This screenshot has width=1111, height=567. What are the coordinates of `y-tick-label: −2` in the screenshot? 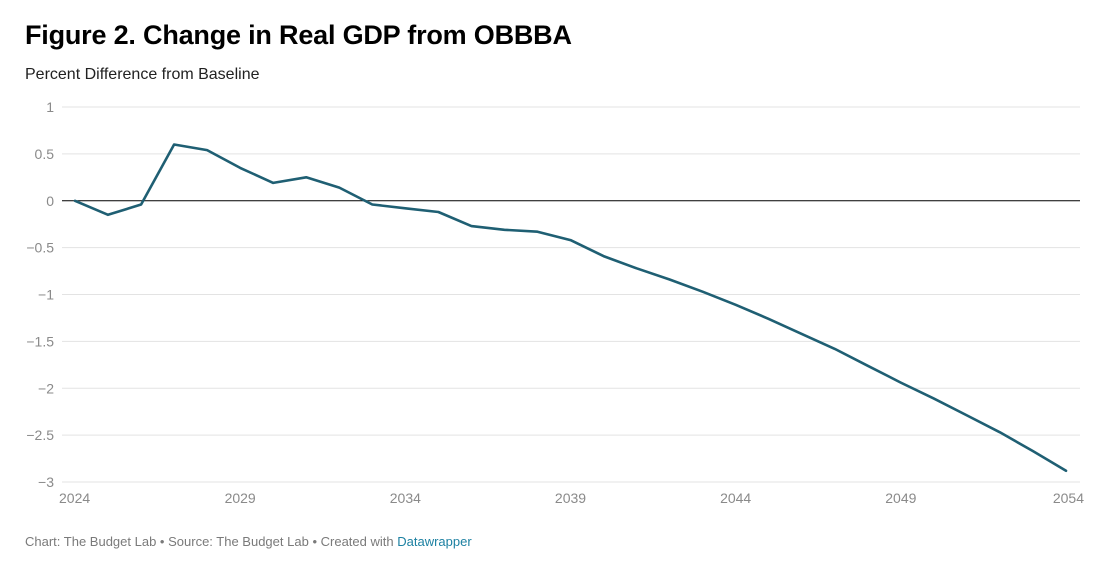 It's located at (46, 388).